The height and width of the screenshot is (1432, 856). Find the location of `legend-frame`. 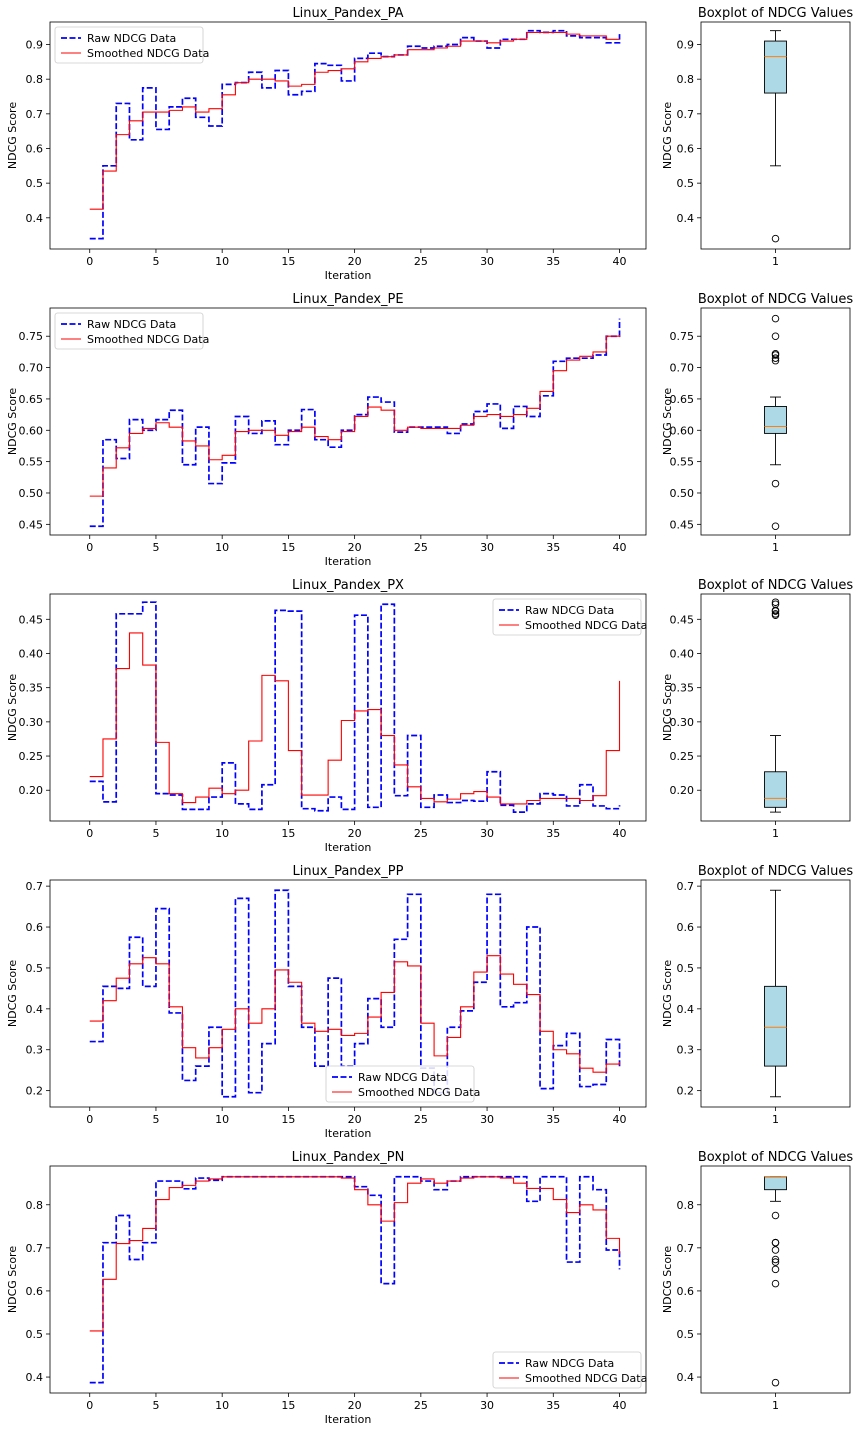

legend-frame is located at coordinates (400, 1084).